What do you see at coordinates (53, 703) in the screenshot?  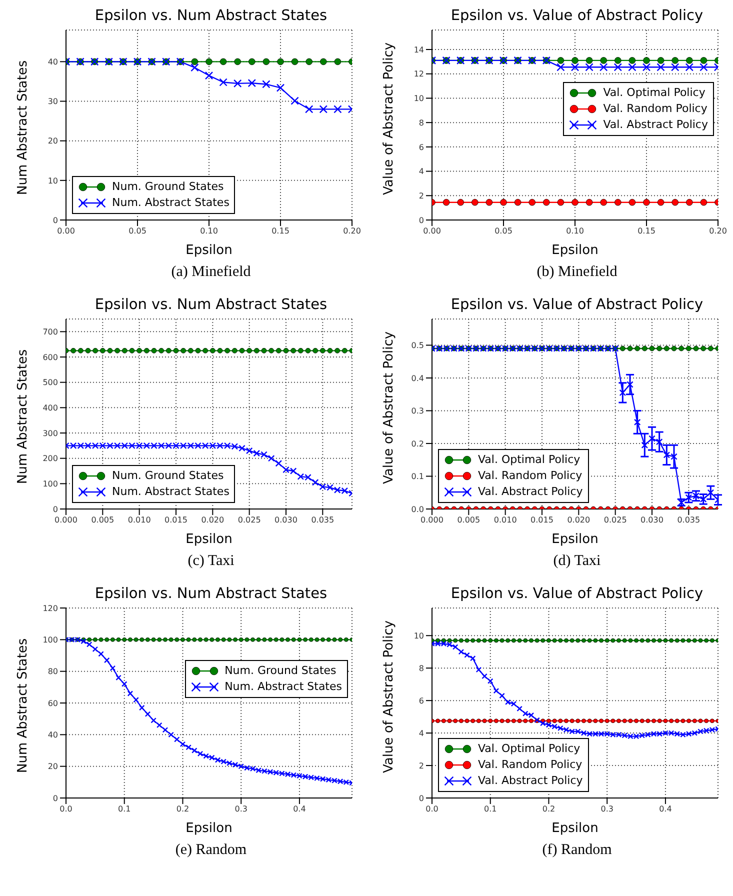 I see `y-tick-label: 60` at bounding box center [53, 703].